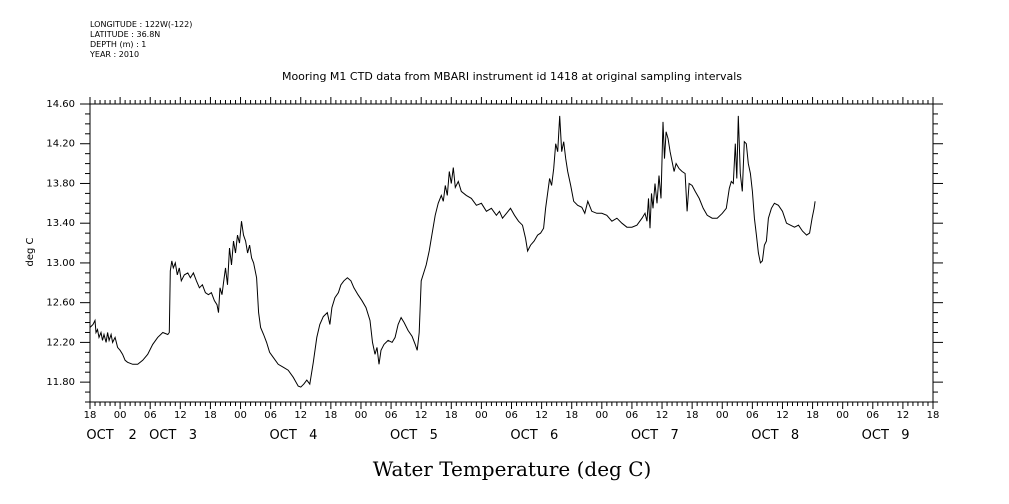 The width and height of the screenshot is (1009, 504). I want to click on y-tick-label: 12.20, so click(60, 342).